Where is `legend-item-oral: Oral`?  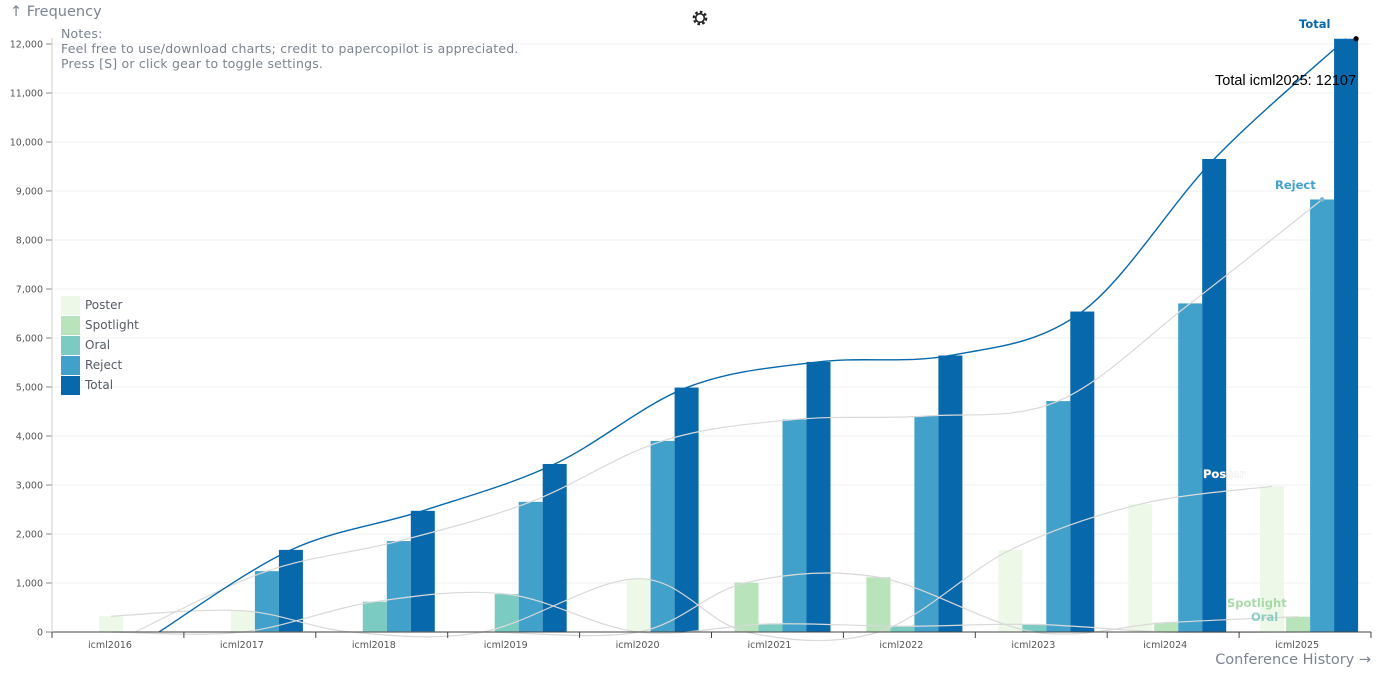
legend-item-oral: Oral is located at coordinates (100, 345).